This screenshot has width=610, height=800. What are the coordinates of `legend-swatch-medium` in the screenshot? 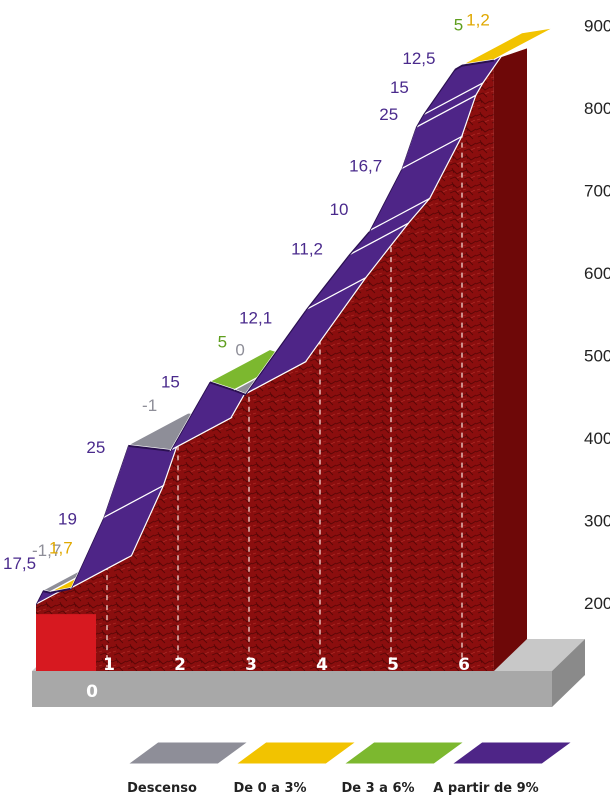 It's located at (404, 753).